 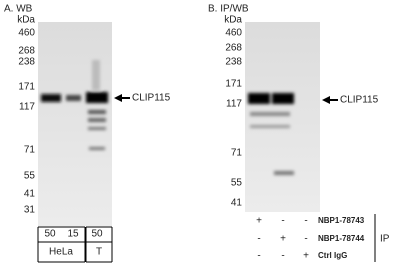 What do you see at coordinates (385, 239) in the screenshot?
I see `ip-label: IP` at bounding box center [385, 239].